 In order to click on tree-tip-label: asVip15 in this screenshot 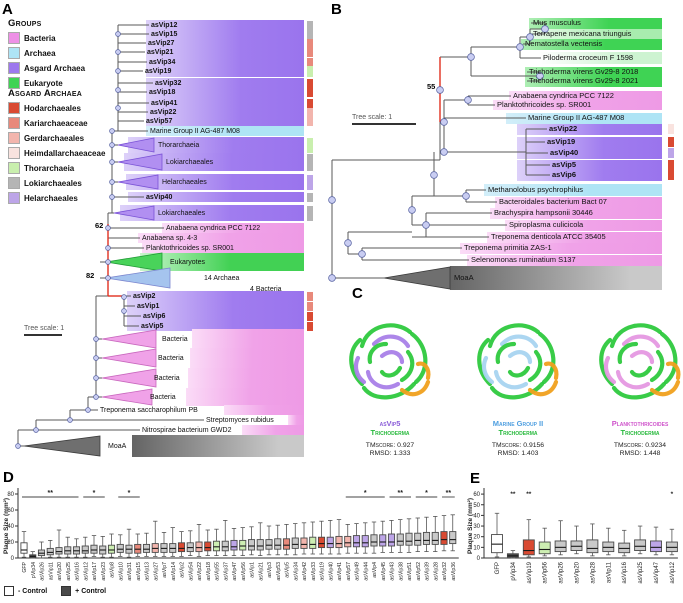, I will do `click(164, 34)`.